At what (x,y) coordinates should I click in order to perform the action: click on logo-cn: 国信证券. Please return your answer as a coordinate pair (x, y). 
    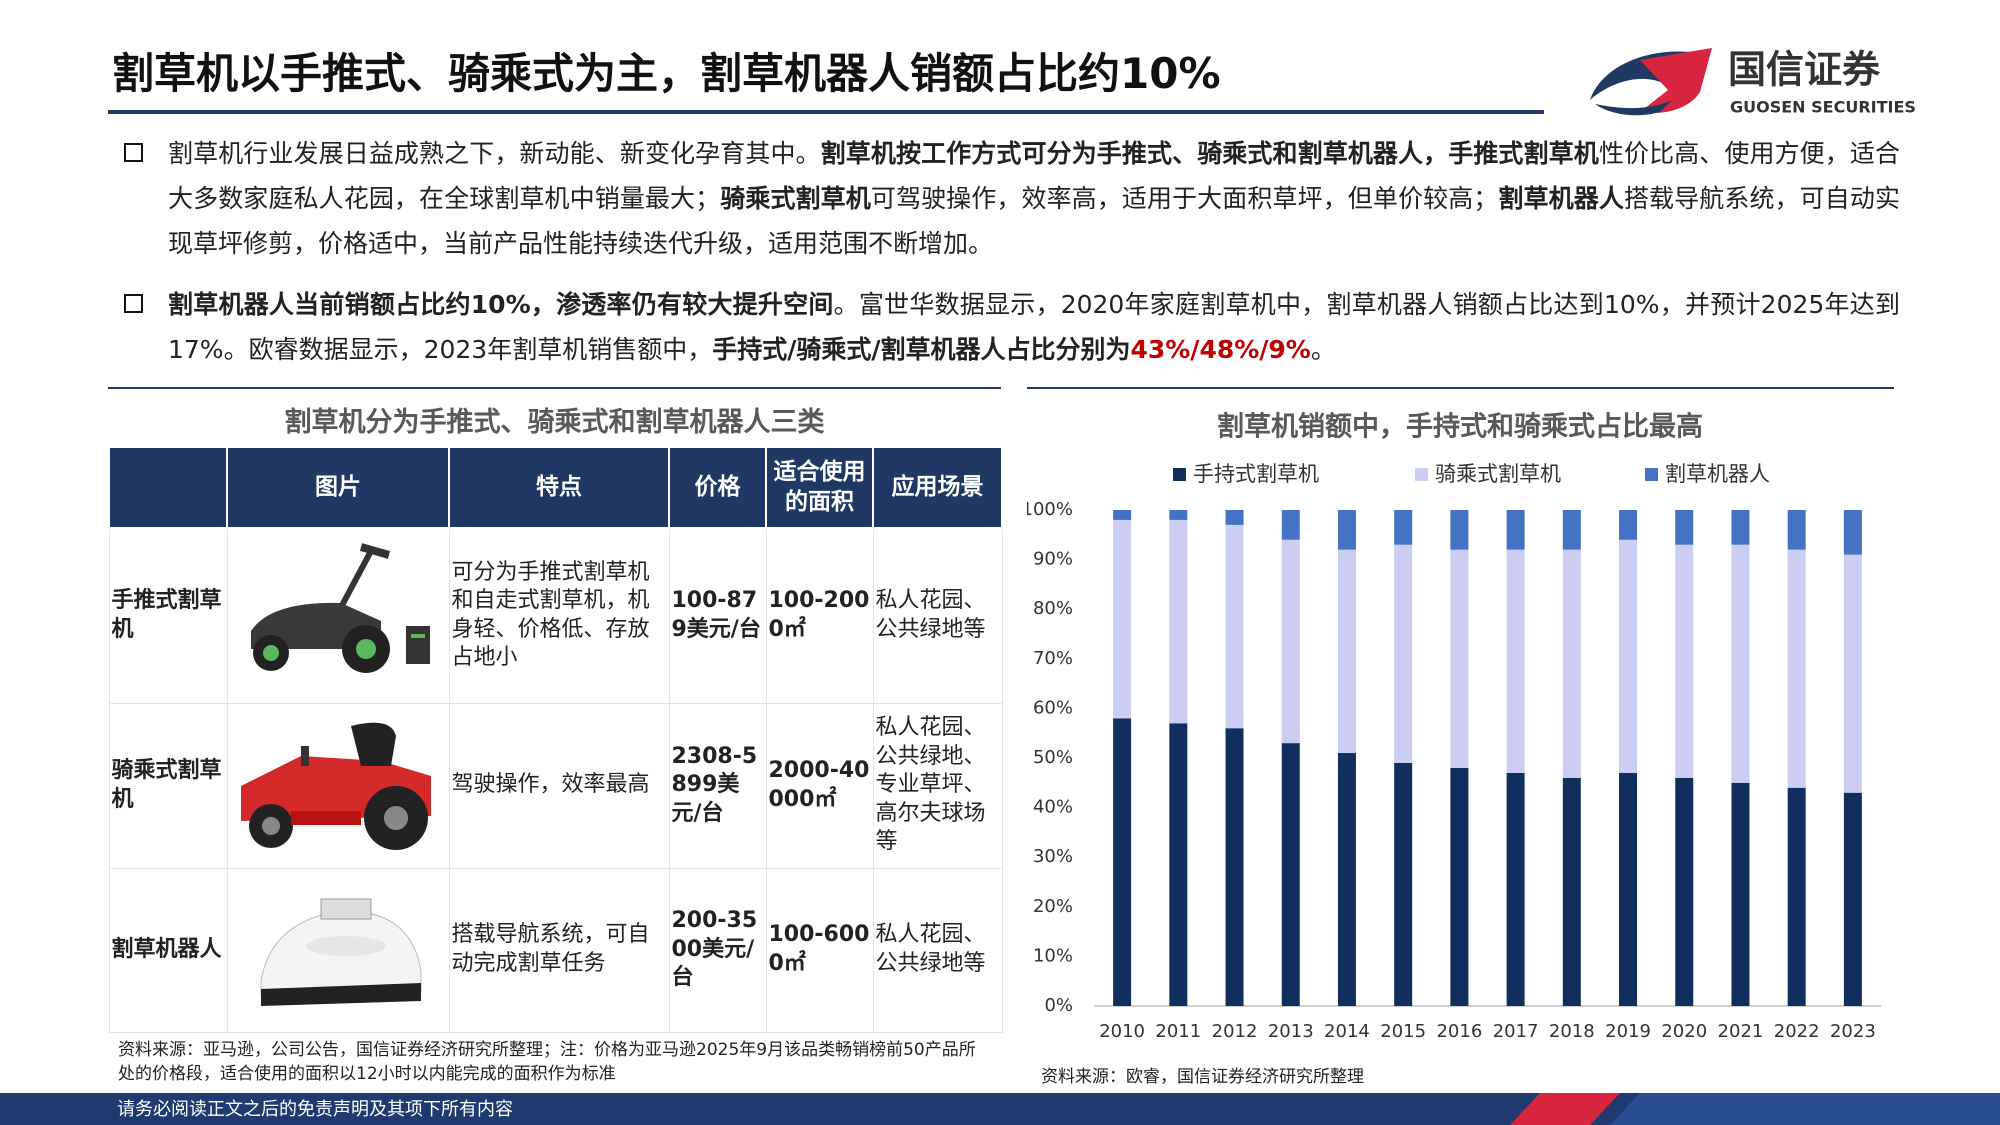
    Looking at the image, I should click on (1804, 70).